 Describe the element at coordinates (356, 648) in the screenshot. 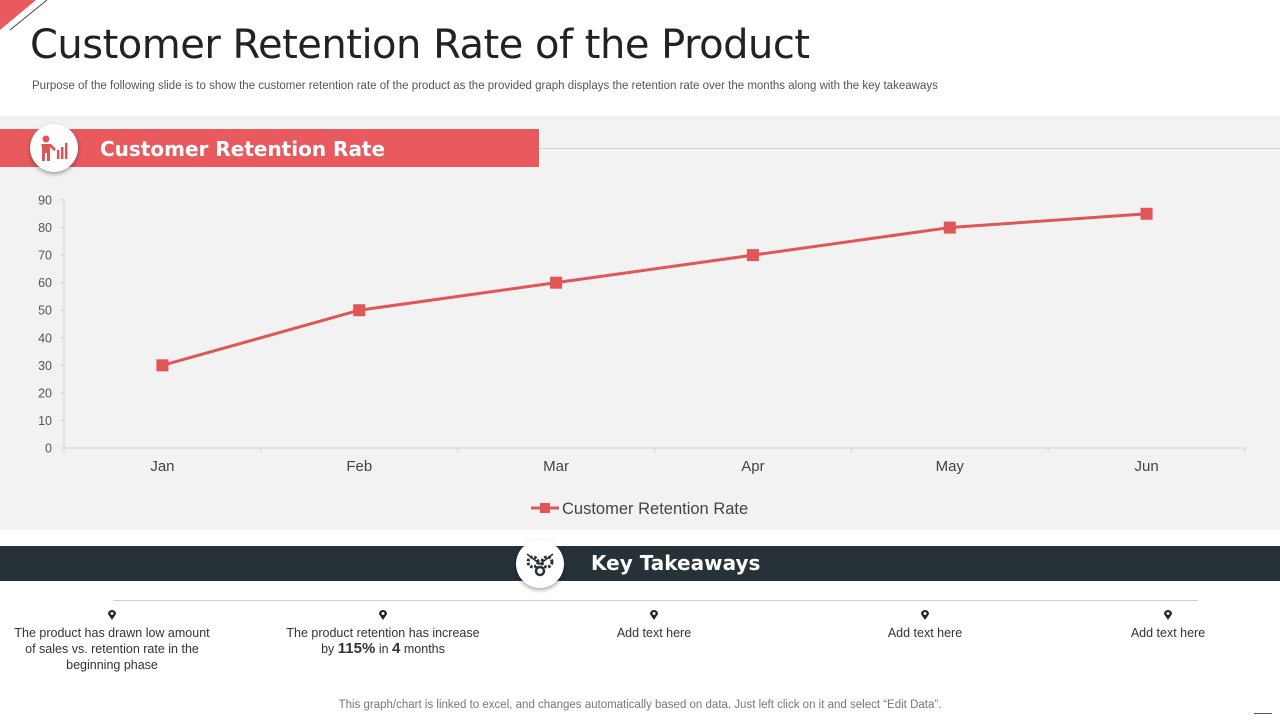

I see `takeaway-percent: 115%` at that location.